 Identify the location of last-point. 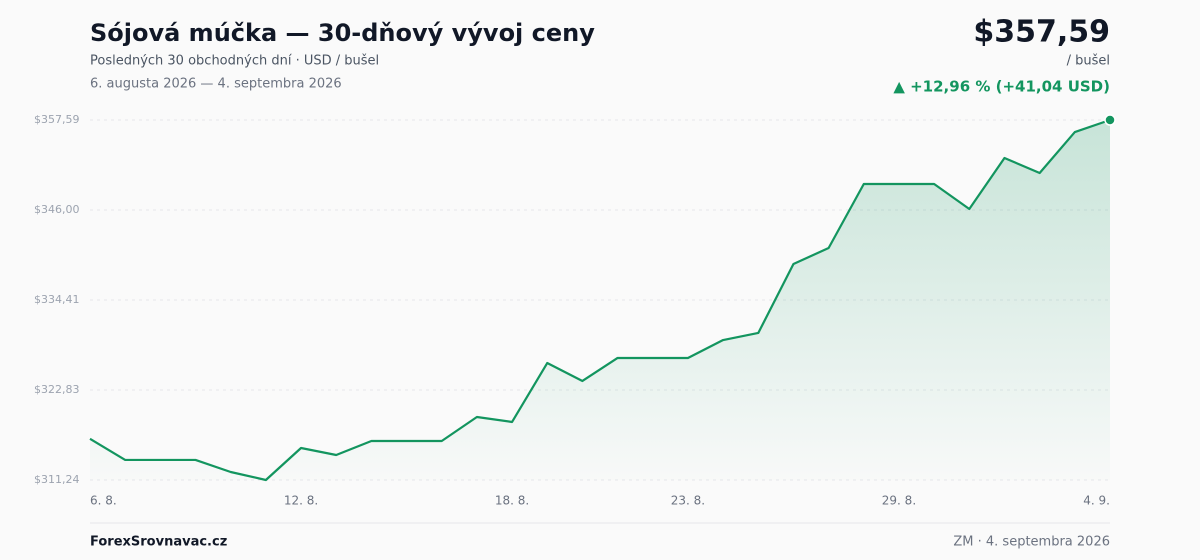
(1110, 120).